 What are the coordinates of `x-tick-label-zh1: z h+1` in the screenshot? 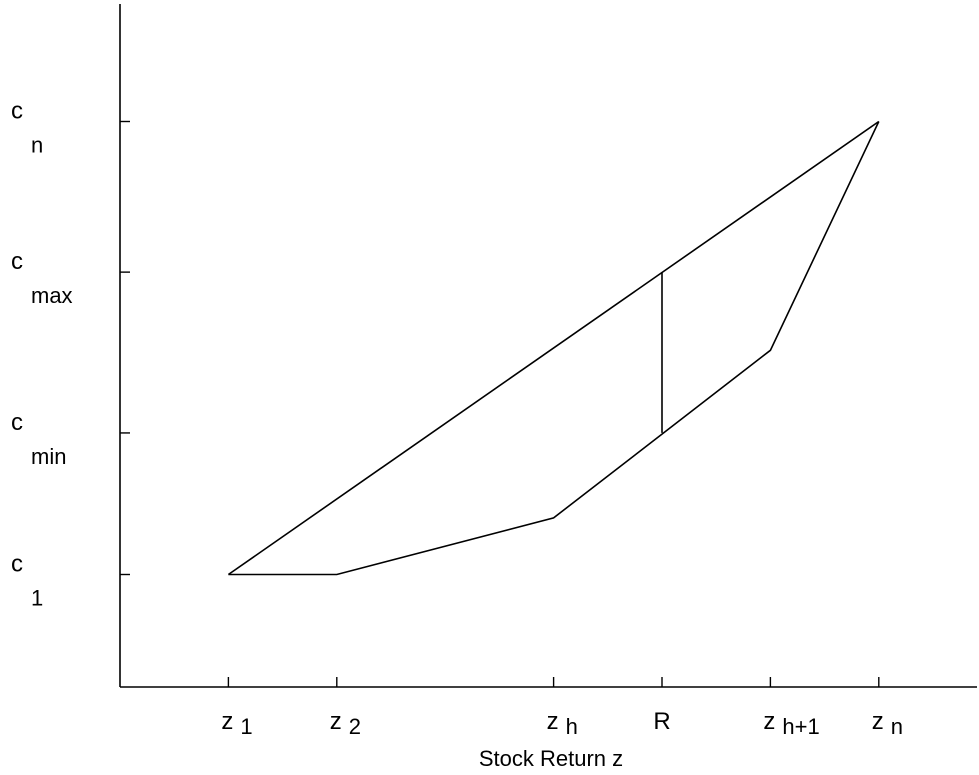 It's located at (791, 723).